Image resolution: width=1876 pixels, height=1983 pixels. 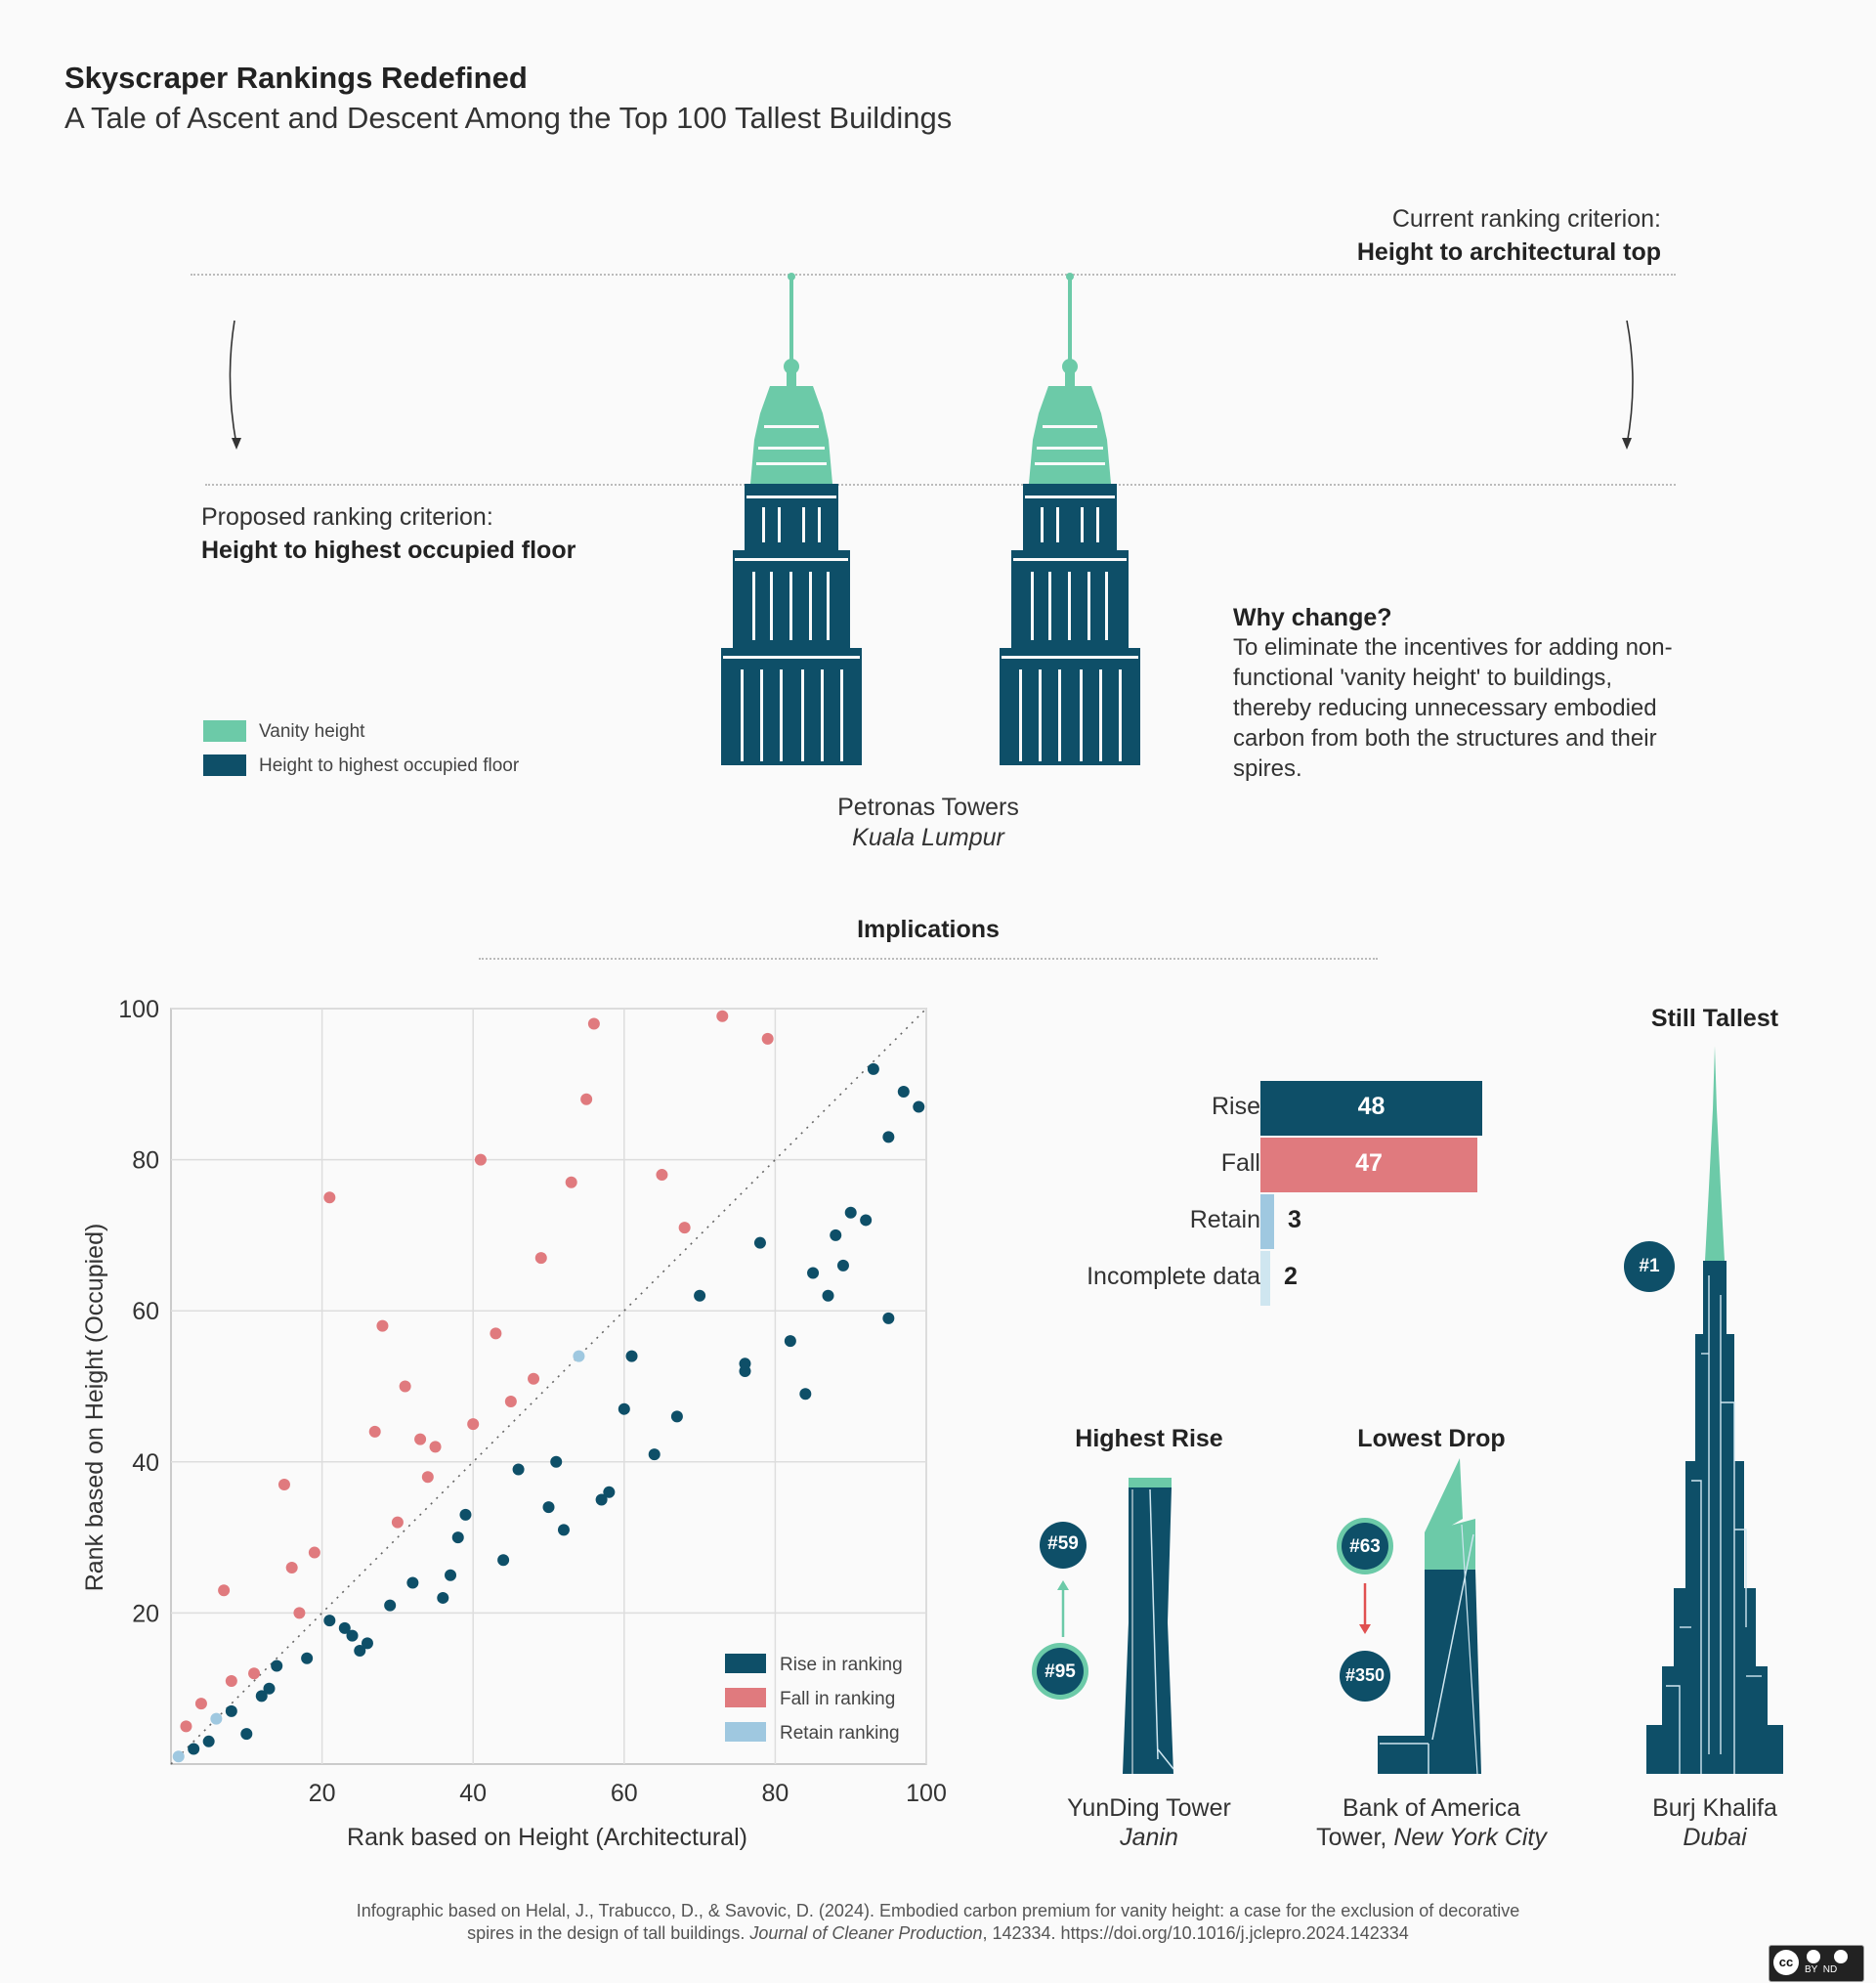 What do you see at coordinates (1063, 1543) in the screenshot?
I see `rank-badge-to-label: #59` at bounding box center [1063, 1543].